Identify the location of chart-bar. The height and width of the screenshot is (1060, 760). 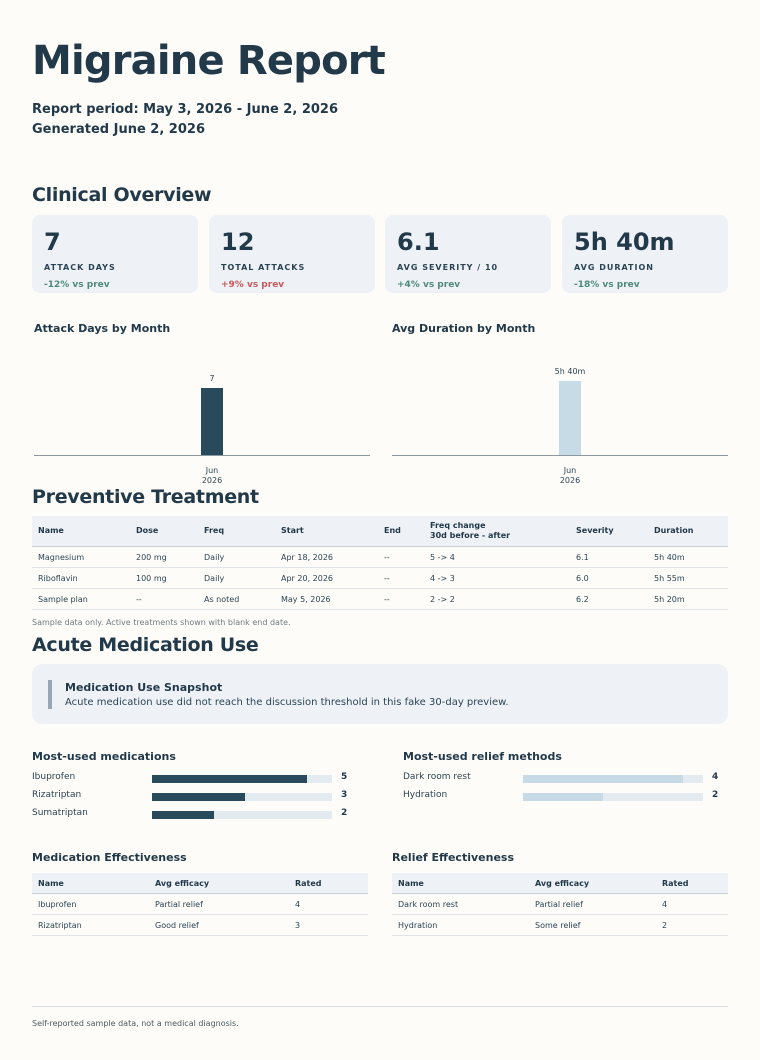
(570, 417).